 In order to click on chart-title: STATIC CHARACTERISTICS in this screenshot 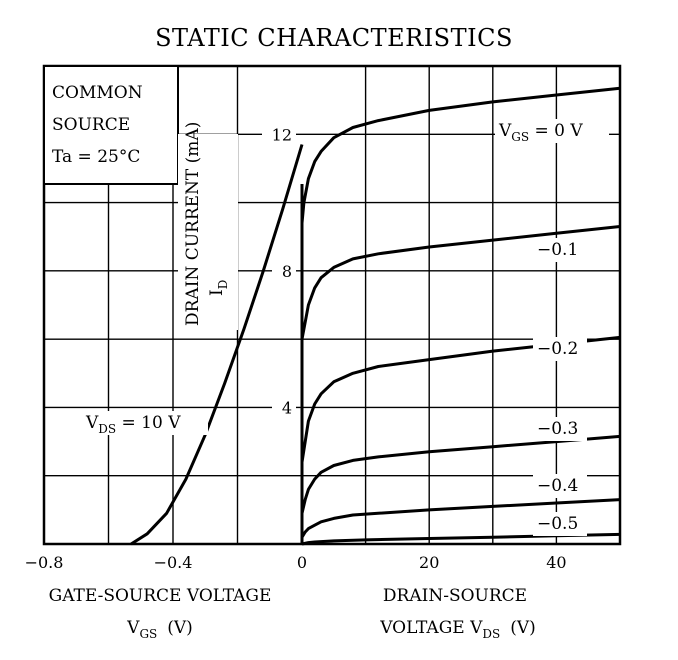, I will do `click(334, 38)`.